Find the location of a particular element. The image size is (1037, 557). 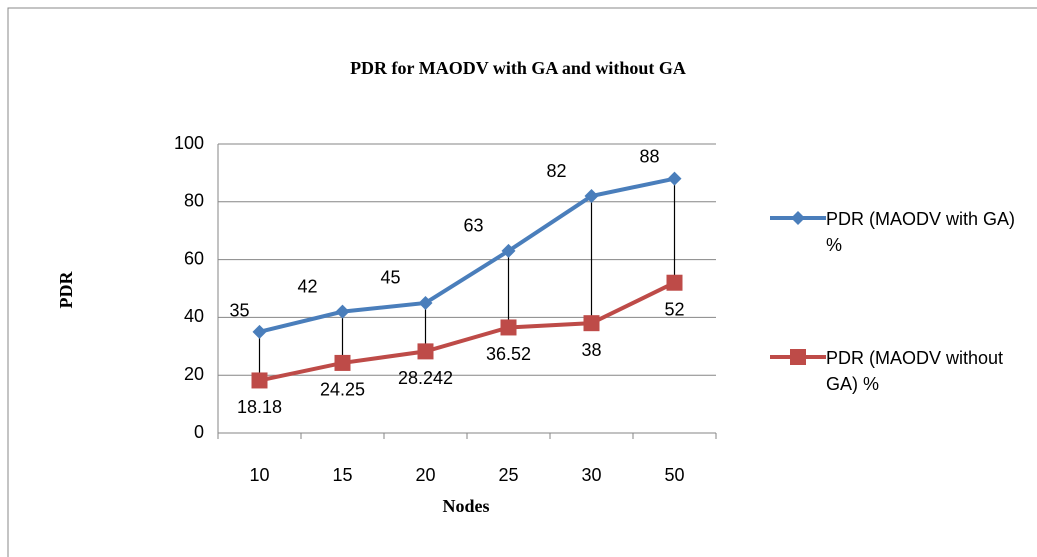

chart-title: PDR for MAODV with GA and without GA is located at coordinates (518, 68).